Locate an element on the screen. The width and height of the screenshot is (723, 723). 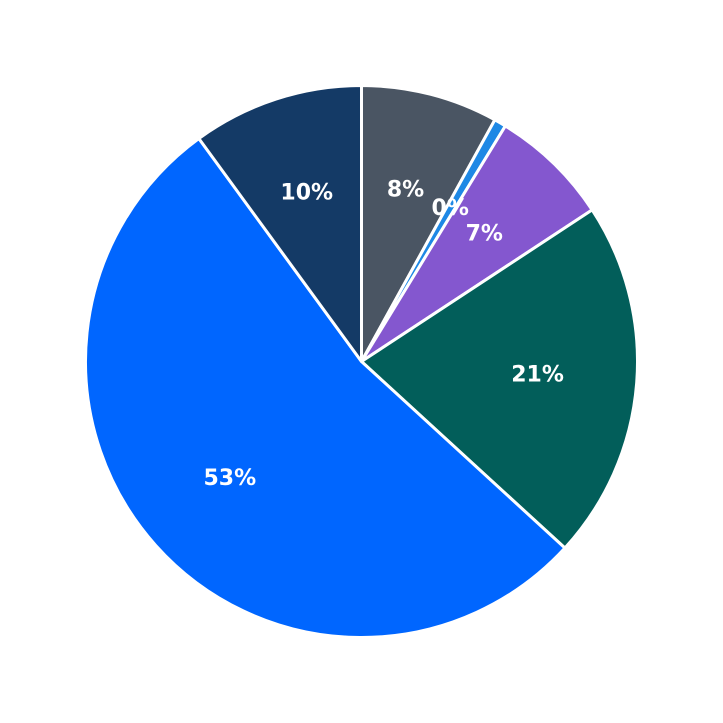
slice-label-3: 21% is located at coordinates (537, 375).